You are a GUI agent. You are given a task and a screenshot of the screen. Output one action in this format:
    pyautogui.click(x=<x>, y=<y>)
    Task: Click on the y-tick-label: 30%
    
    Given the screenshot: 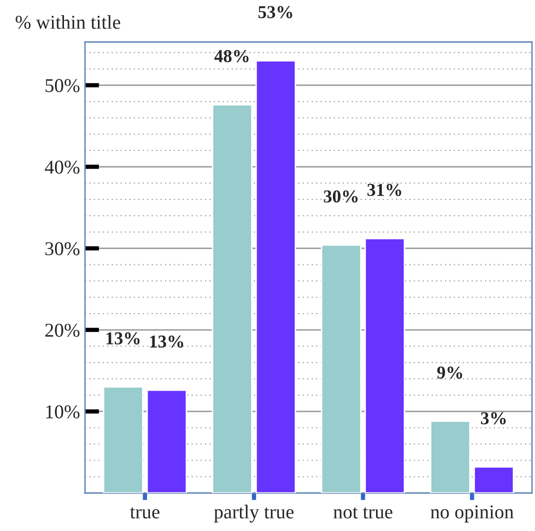 What is the action you would take?
    pyautogui.click(x=62, y=249)
    